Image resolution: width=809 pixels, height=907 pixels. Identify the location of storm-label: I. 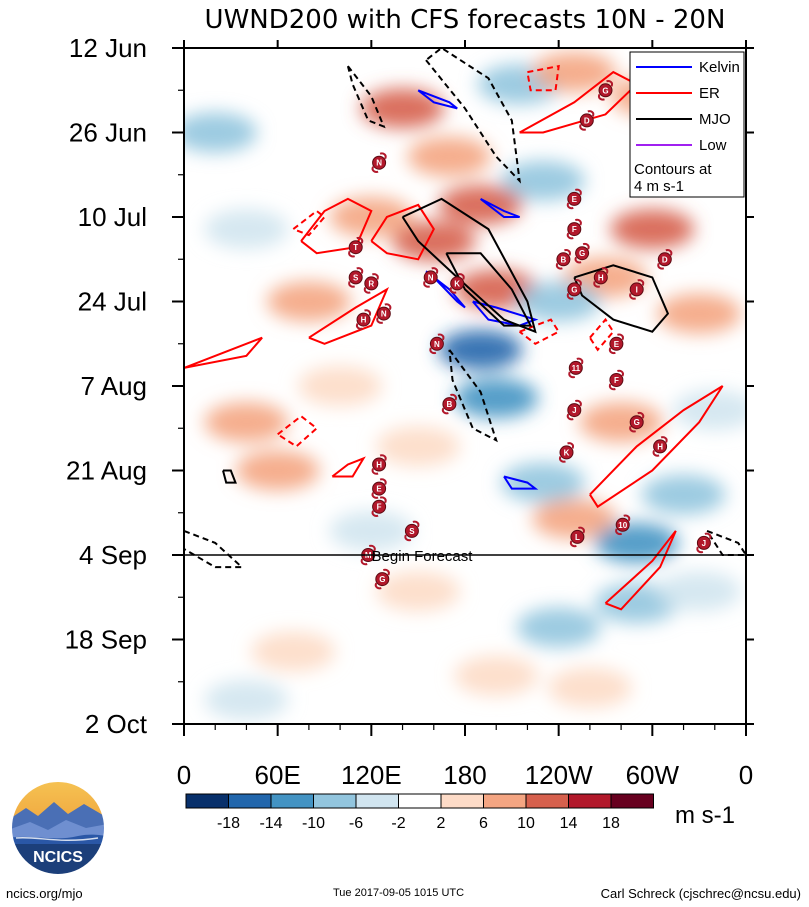
(637, 289).